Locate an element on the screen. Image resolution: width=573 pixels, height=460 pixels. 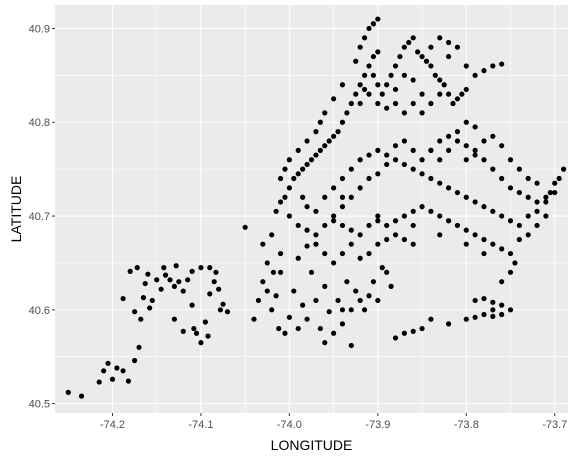
y-axis-ticks: 40.5 40.6 40.7 40.8 40.9 is located at coordinates (42, 217).